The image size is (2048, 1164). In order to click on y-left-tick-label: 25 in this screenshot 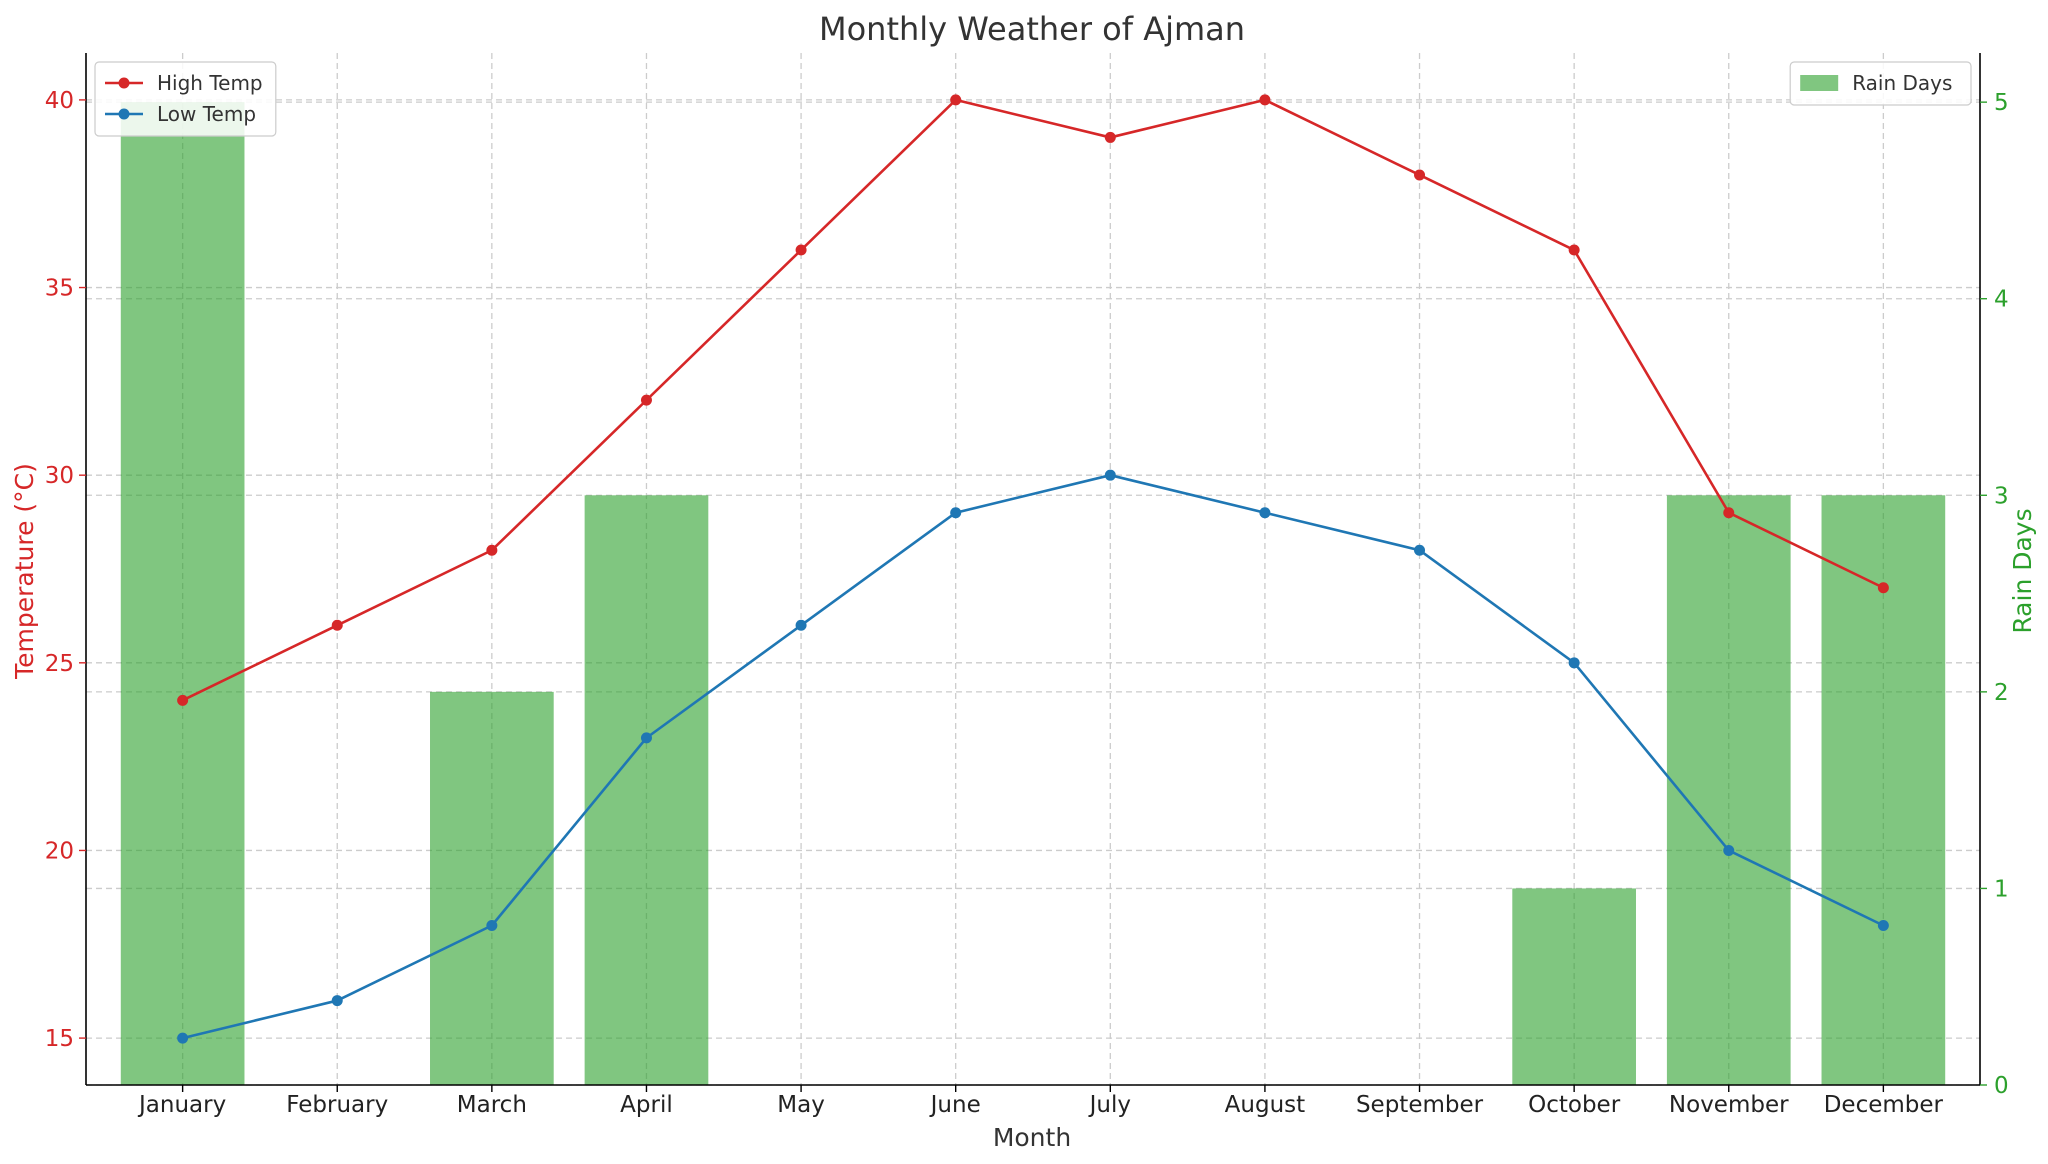, I will do `click(59, 664)`.